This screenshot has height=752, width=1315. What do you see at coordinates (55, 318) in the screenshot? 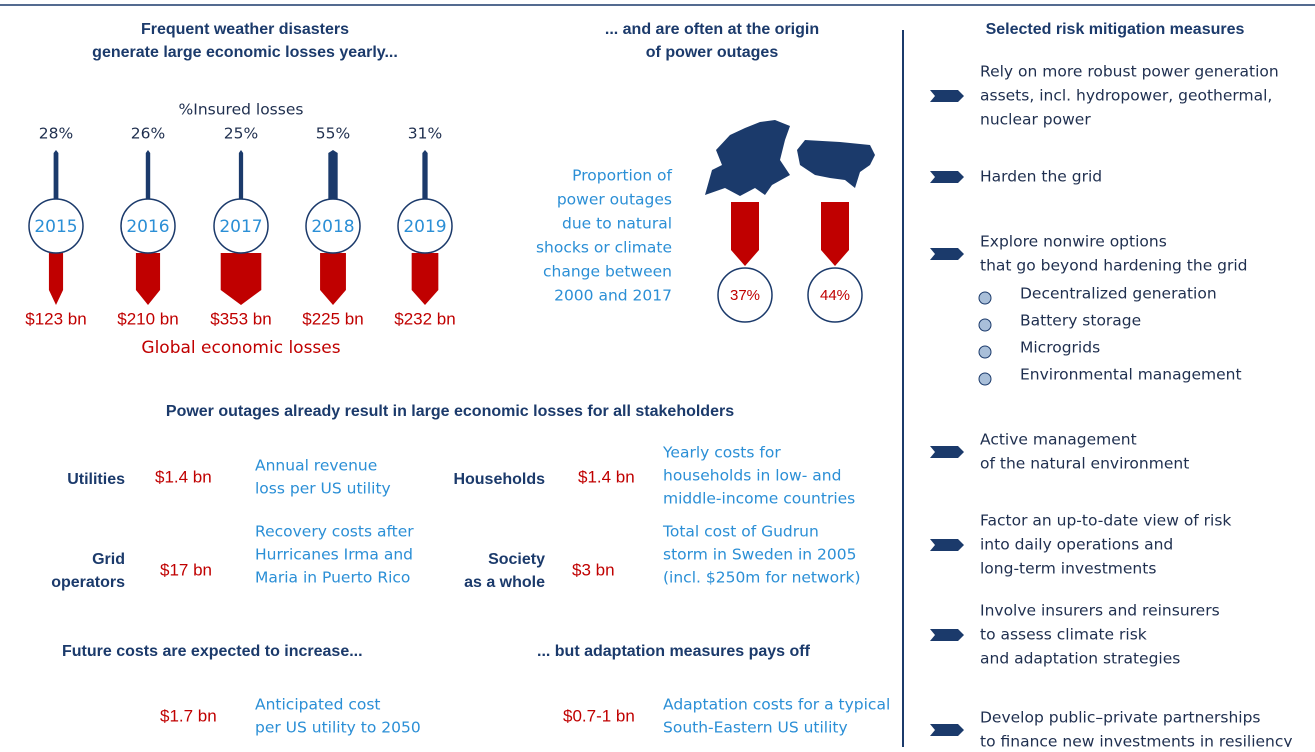
I see `loss-label: $123 bn` at bounding box center [55, 318].